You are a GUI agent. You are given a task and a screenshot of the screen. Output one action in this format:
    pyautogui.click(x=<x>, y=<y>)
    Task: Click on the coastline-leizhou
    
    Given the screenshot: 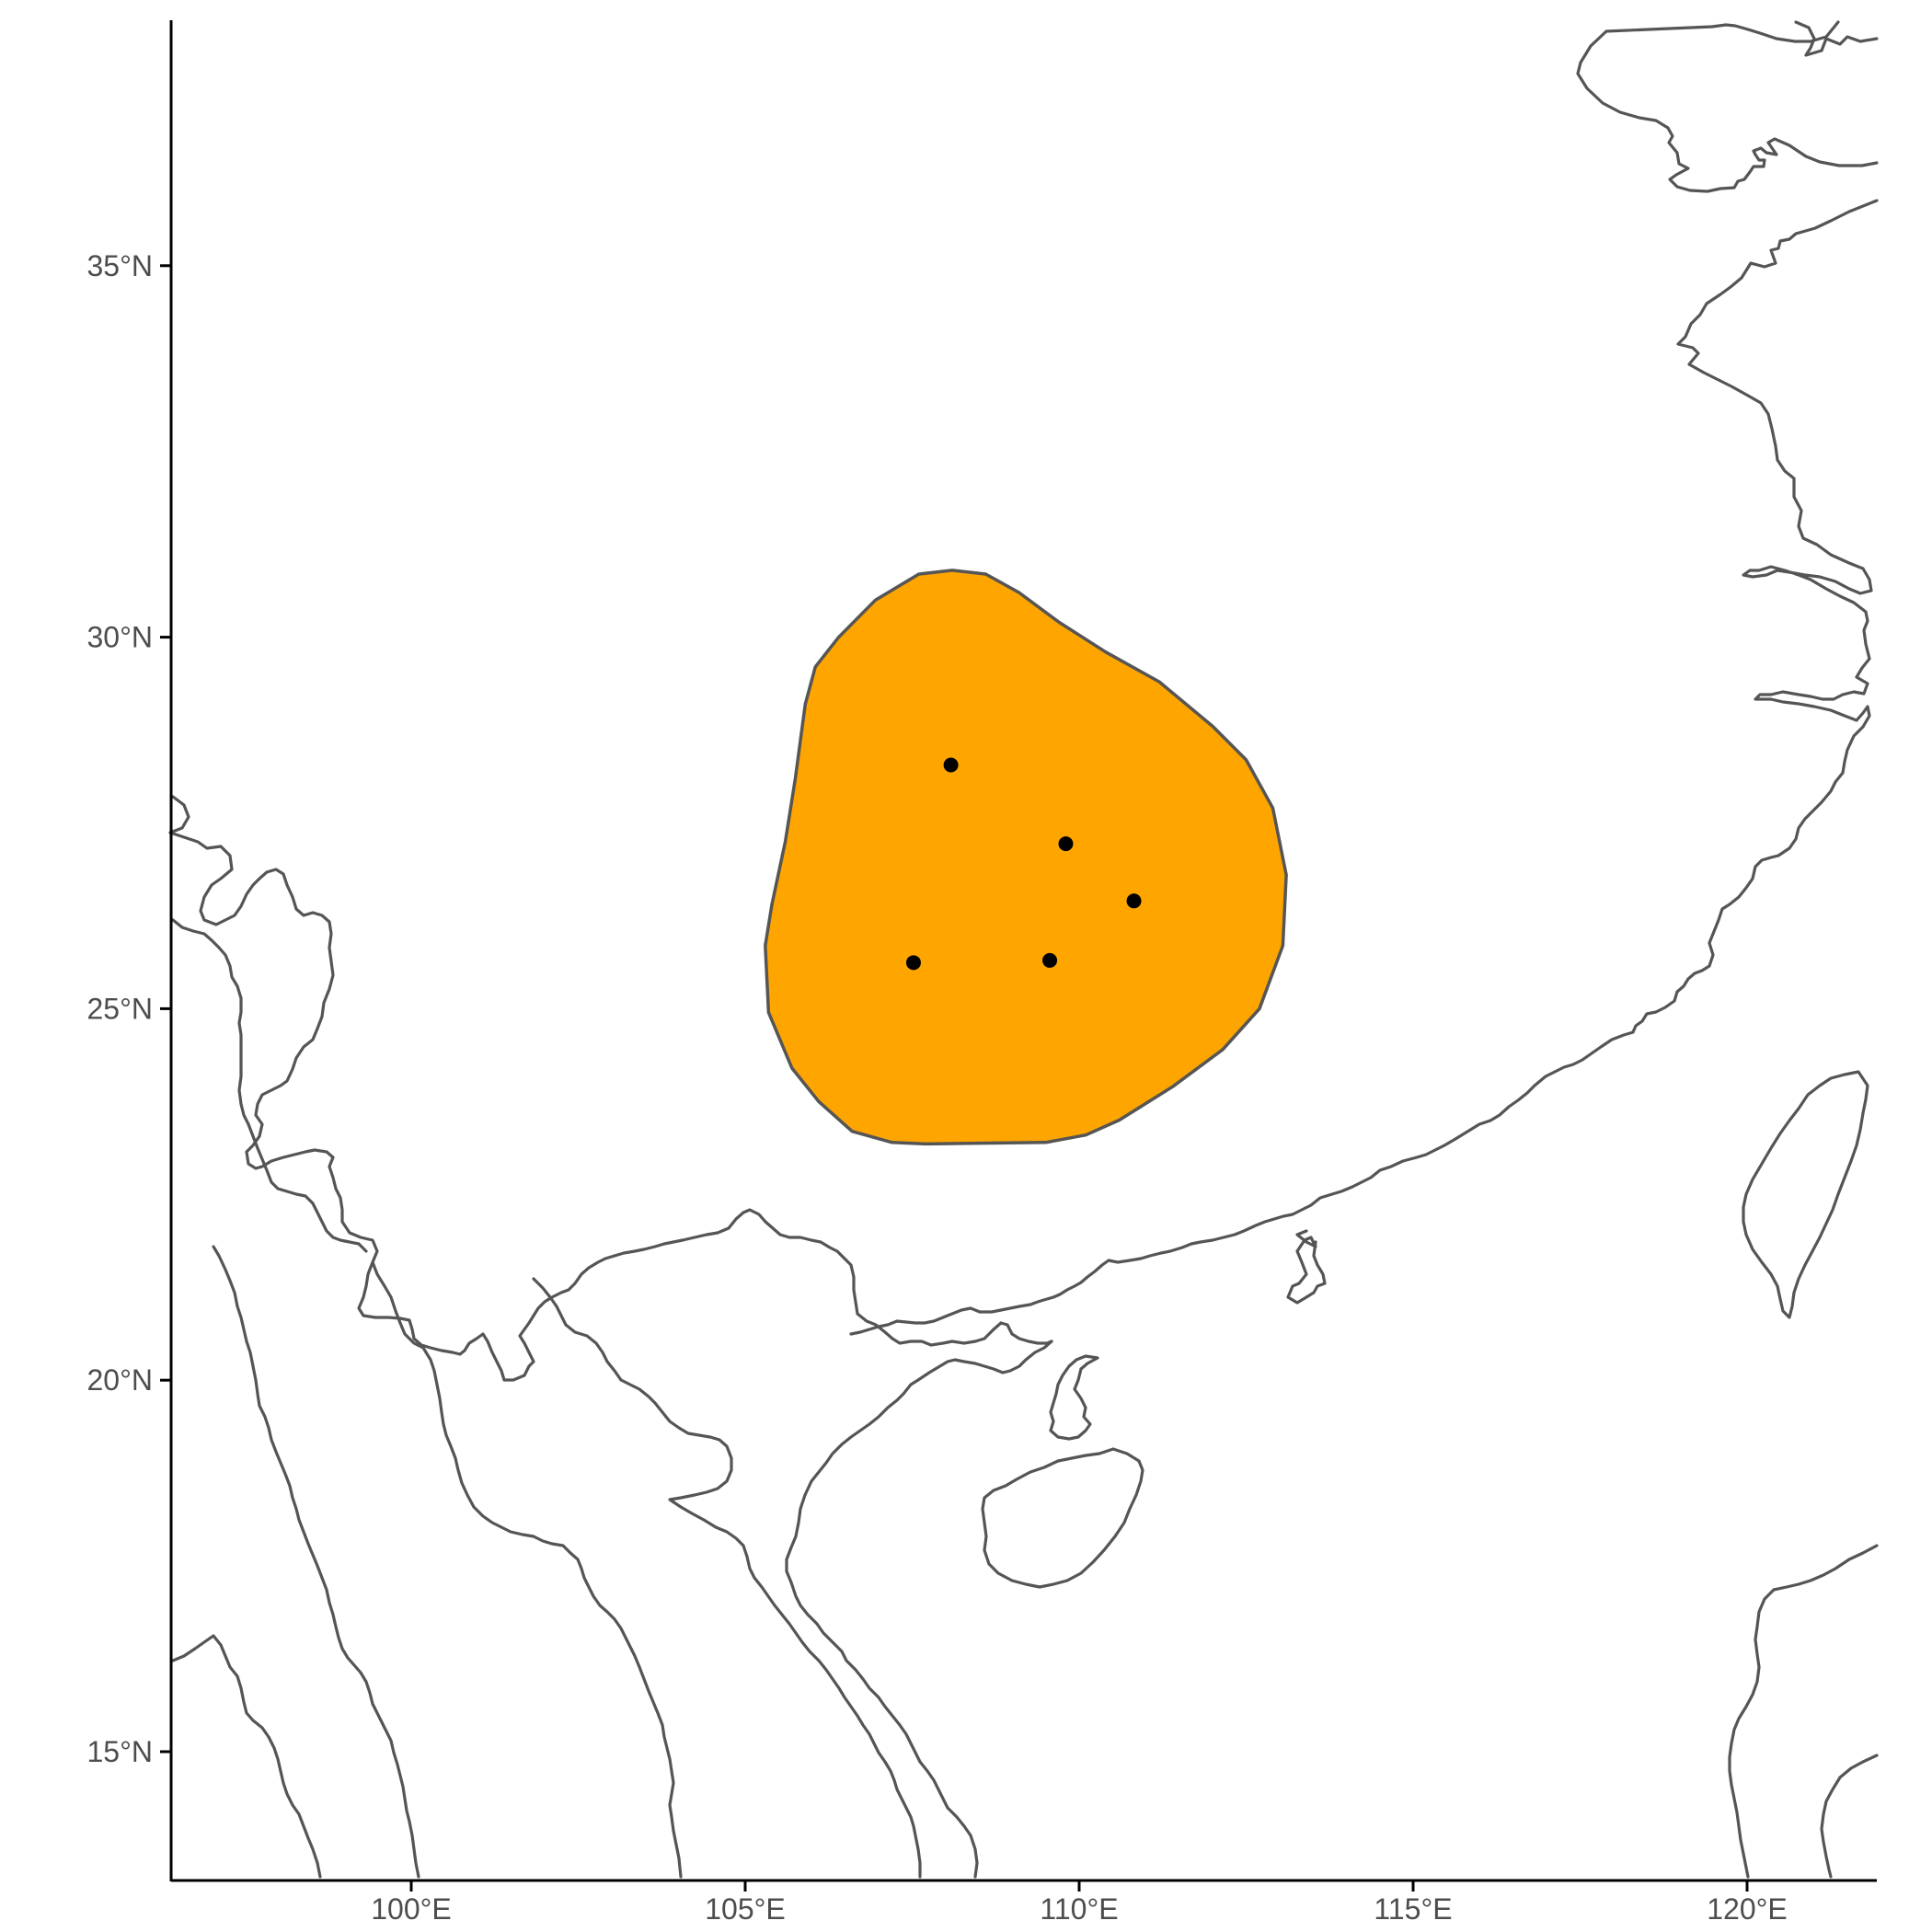 What is the action you would take?
    pyautogui.click(x=1074, y=1397)
    